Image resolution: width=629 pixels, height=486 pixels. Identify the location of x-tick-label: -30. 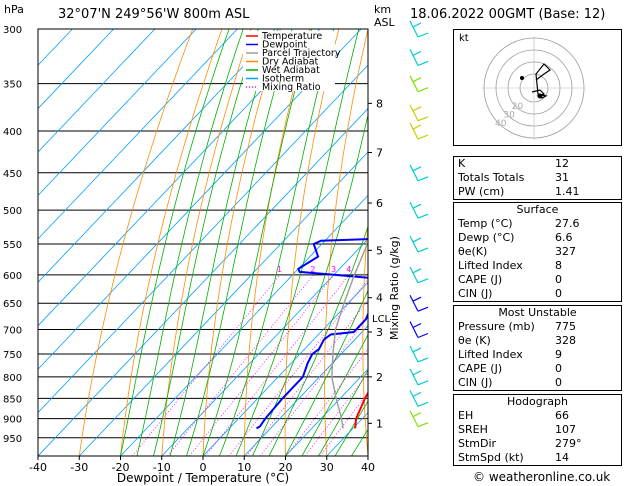
(79, 467).